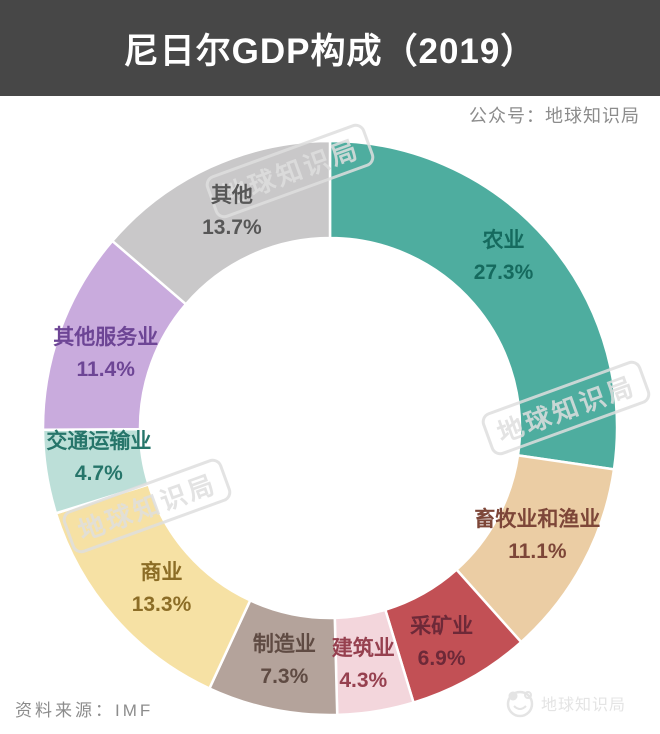  Describe the element at coordinates (554, 116) in the screenshot. I see `wechat-account-note: 公众号：地球知识局` at that location.